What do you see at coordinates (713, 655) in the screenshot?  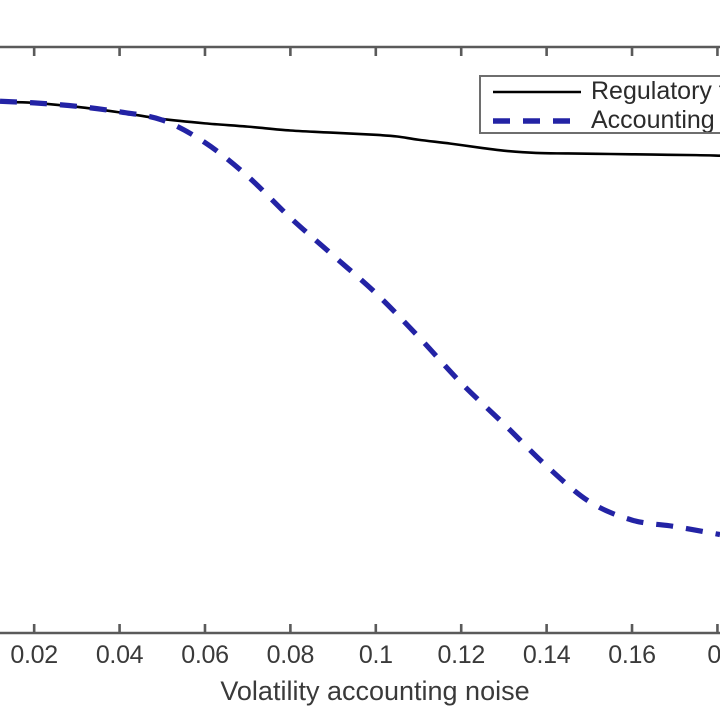 I see `x-tick-label-8: 0.` at bounding box center [713, 655].